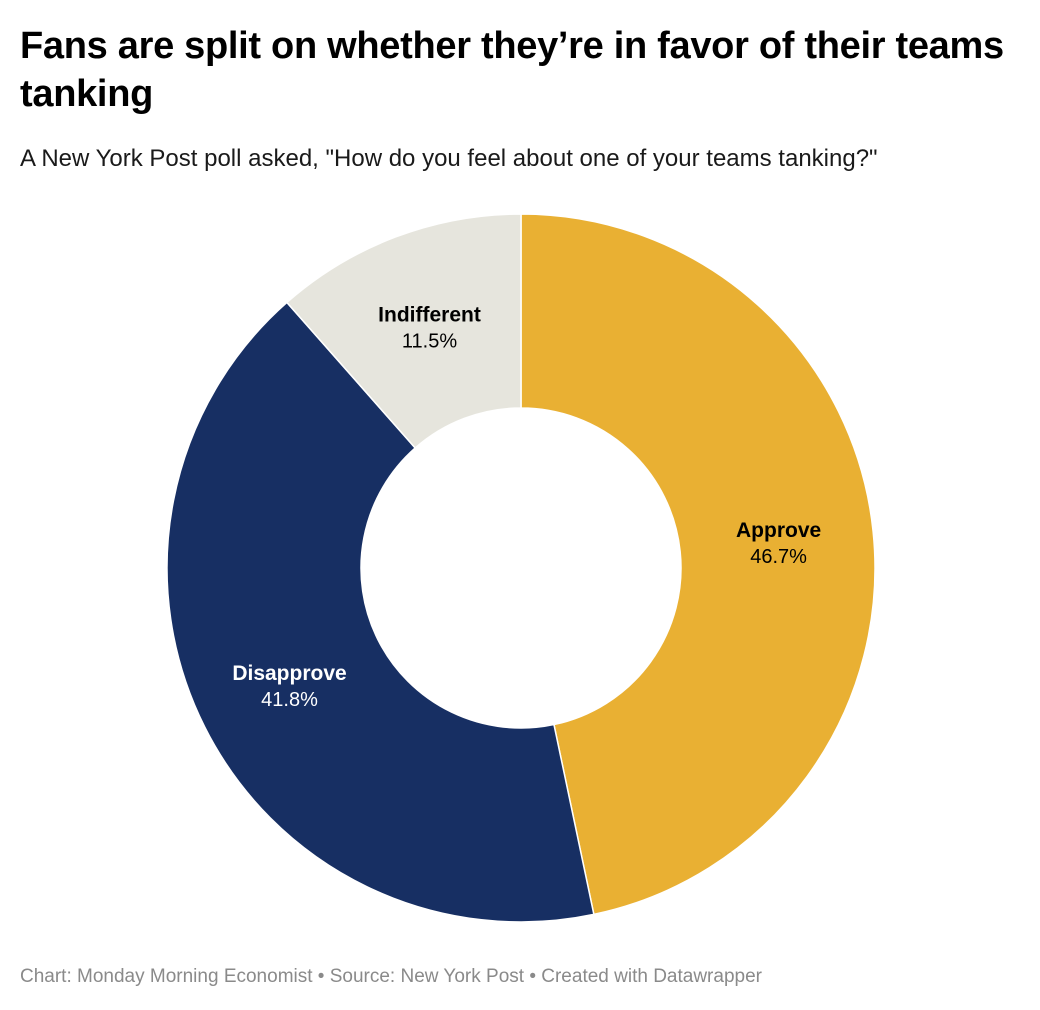  What do you see at coordinates (778, 557) in the screenshot?
I see `slice-value-approve: 46.7%` at bounding box center [778, 557].